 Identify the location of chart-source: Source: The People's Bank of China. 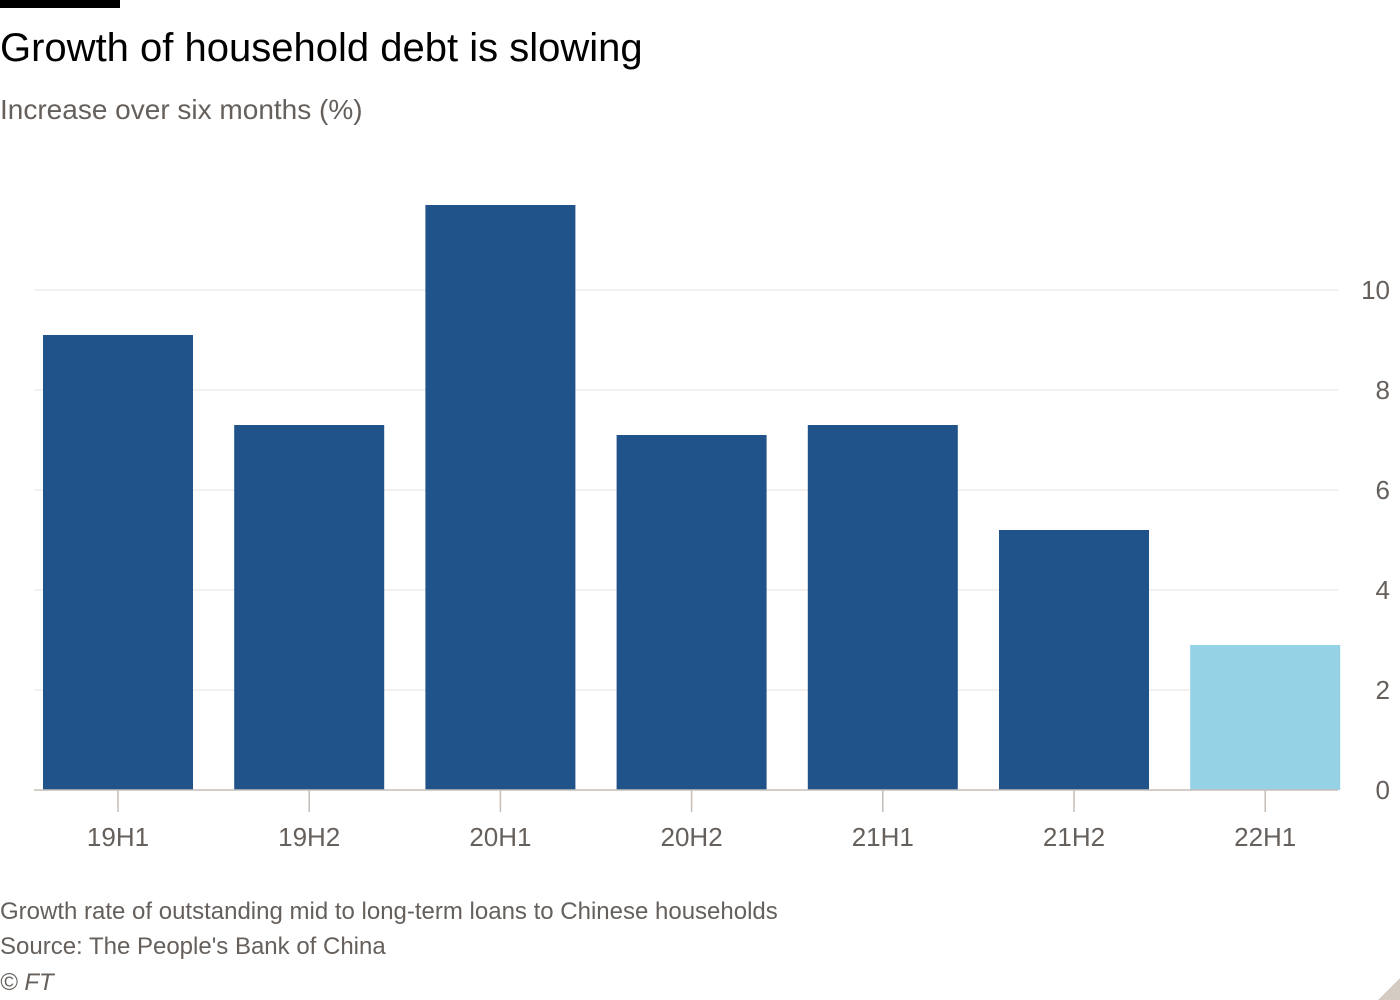
(193, 946).